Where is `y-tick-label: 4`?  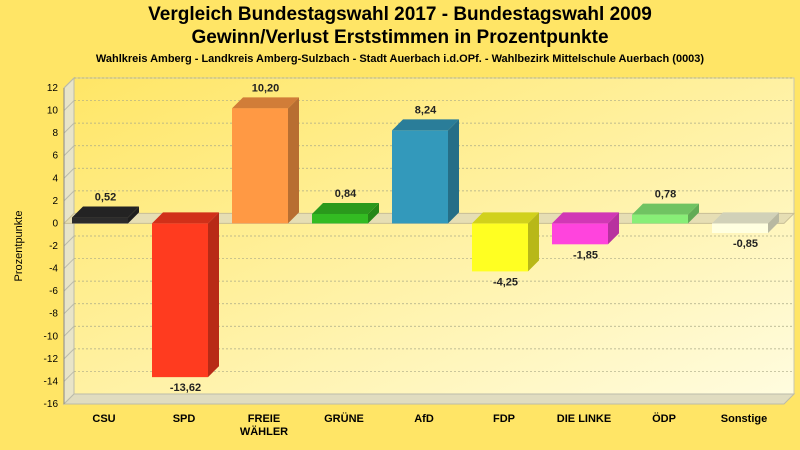
y-tick-label: 4 is located at coordinates (55, 178).